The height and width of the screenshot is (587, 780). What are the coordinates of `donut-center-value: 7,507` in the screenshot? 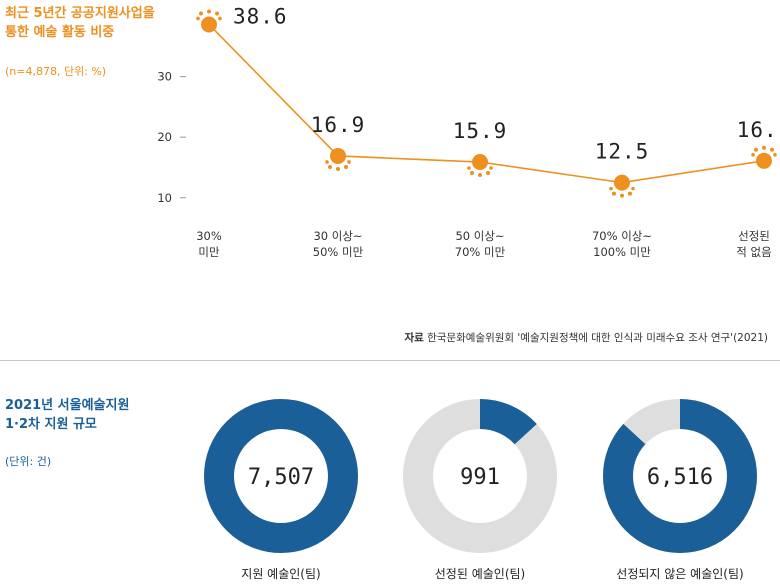 It's located at (281, 477).